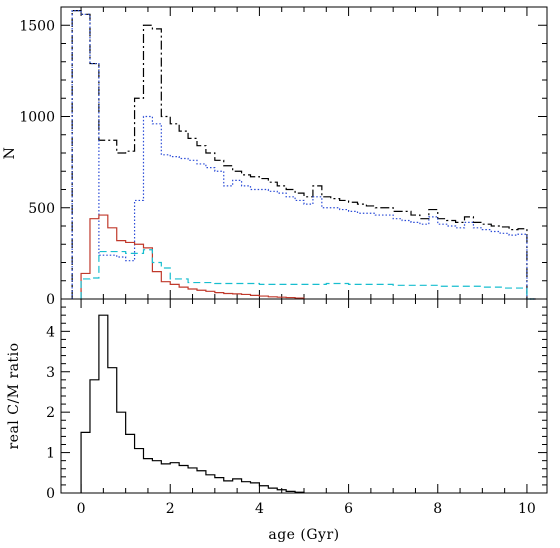  What do you see at coordinates (527, 509) in the screenshot?
I see `x-tick-label: 10` at bounding box center [527, 509].